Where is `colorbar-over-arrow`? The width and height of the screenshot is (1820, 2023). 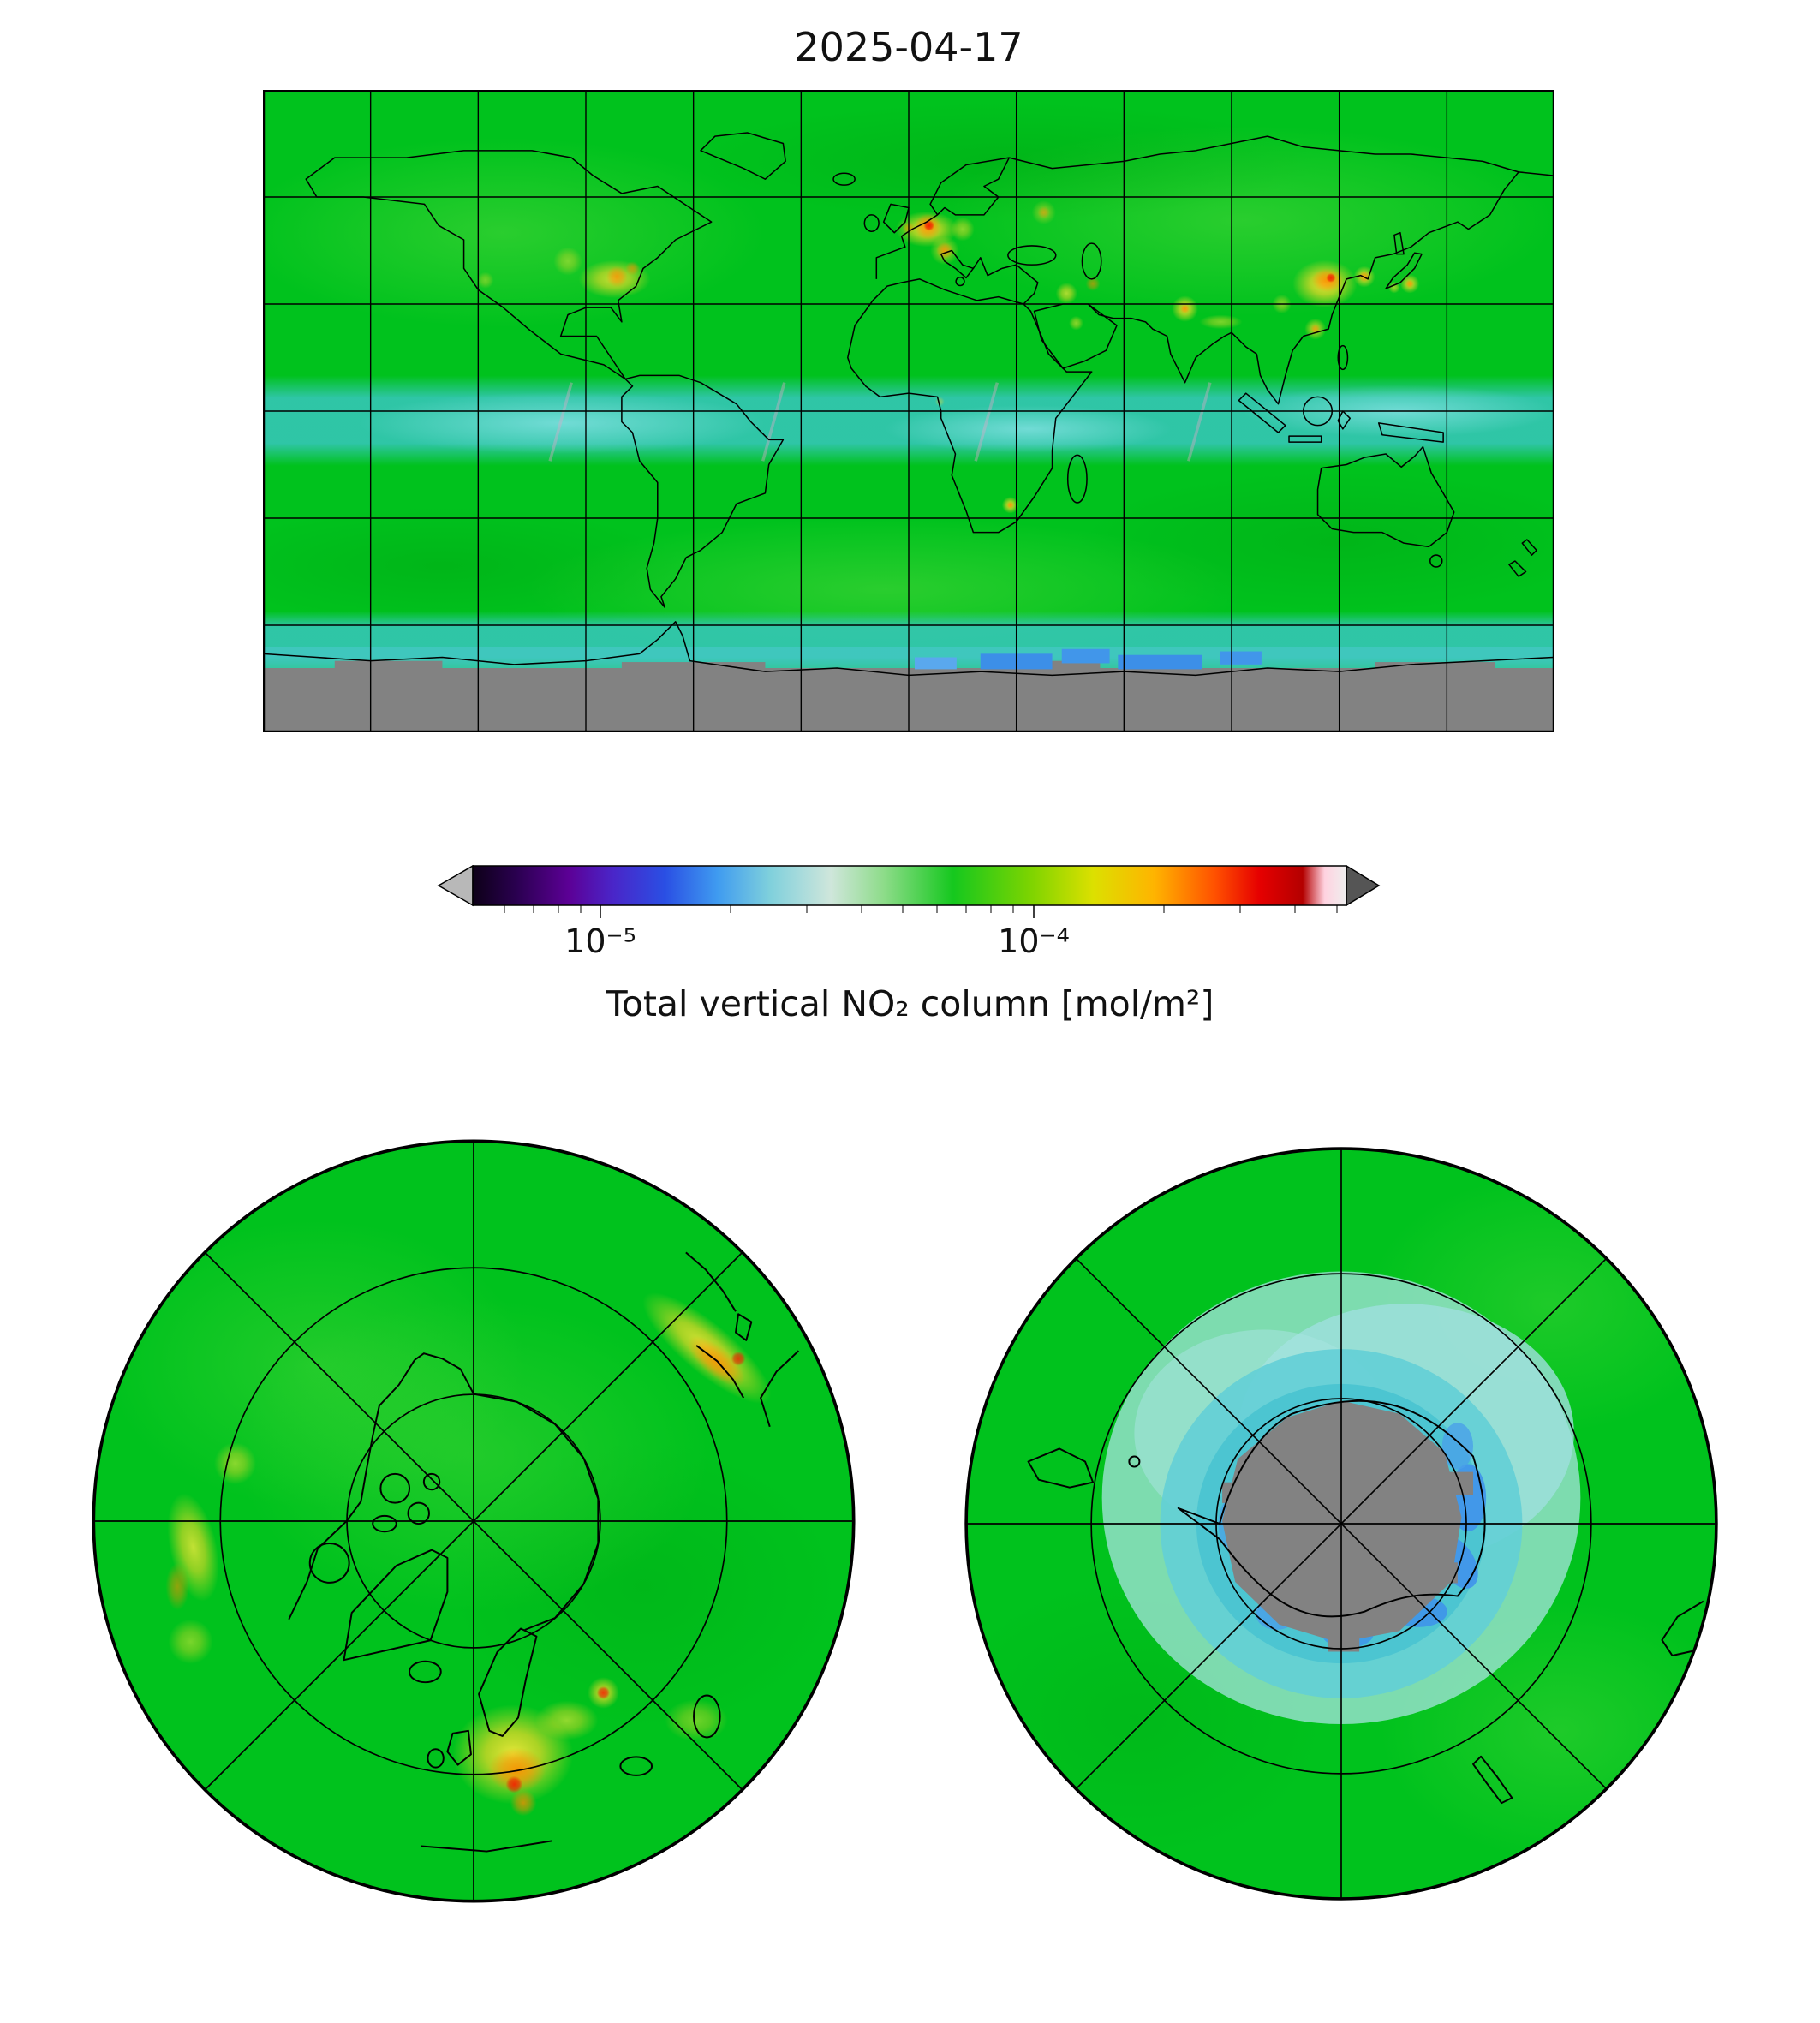 colorbar-over-arrow is located at coordinates (1363, 886).